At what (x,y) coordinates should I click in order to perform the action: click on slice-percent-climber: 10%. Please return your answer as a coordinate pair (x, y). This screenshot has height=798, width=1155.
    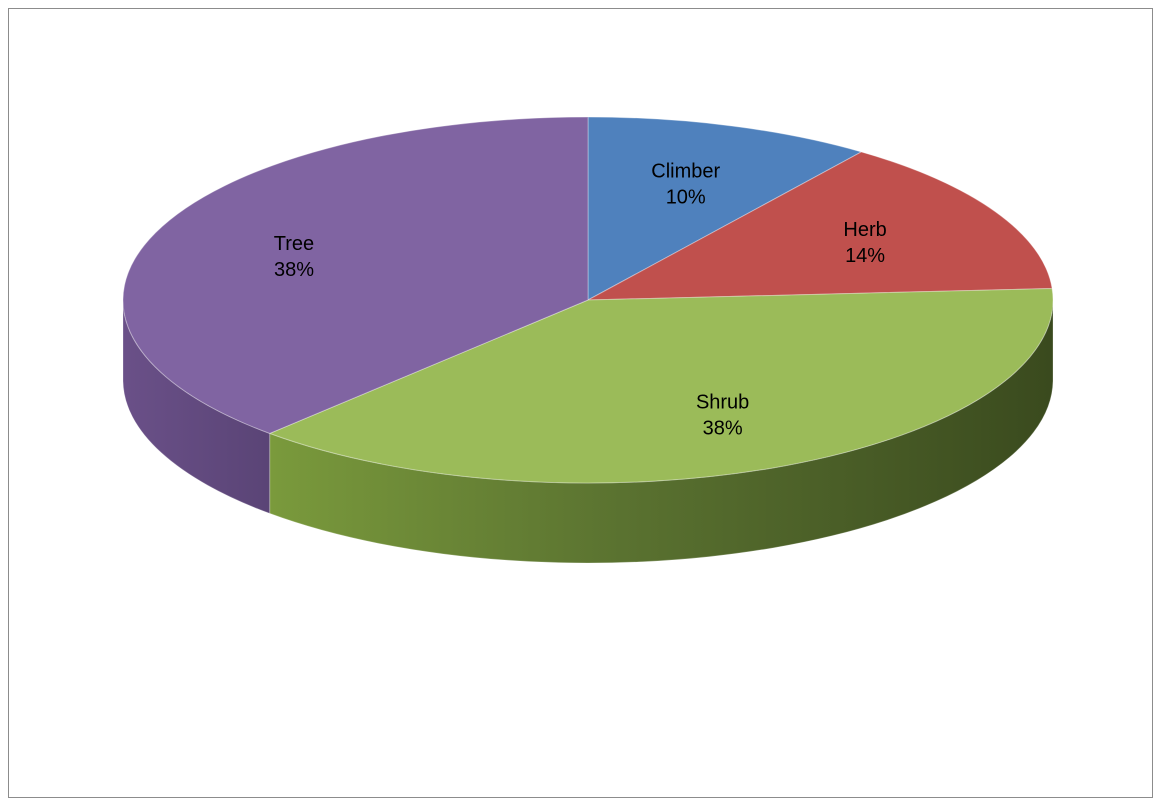
    Looking at the image, I should click on (686, 198).